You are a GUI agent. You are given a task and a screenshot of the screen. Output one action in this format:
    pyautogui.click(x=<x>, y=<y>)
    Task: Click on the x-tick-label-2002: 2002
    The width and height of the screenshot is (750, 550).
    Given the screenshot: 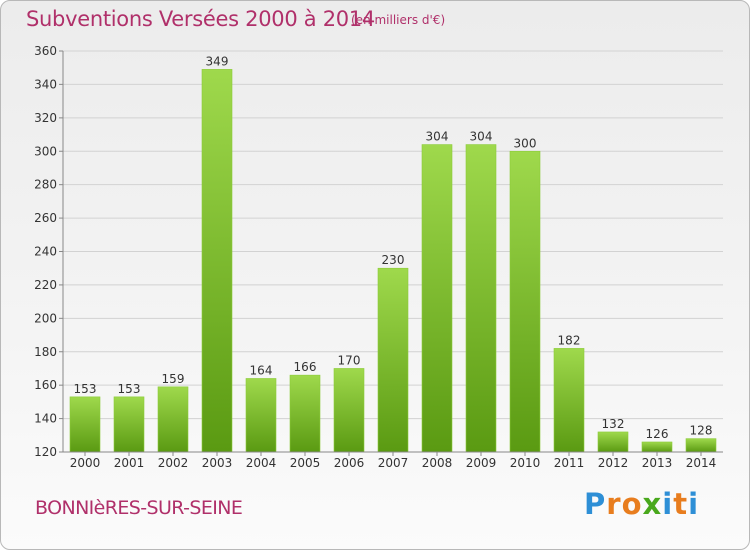 What is the action you would take?
    pyautogui.click(x=173, y=463)
    